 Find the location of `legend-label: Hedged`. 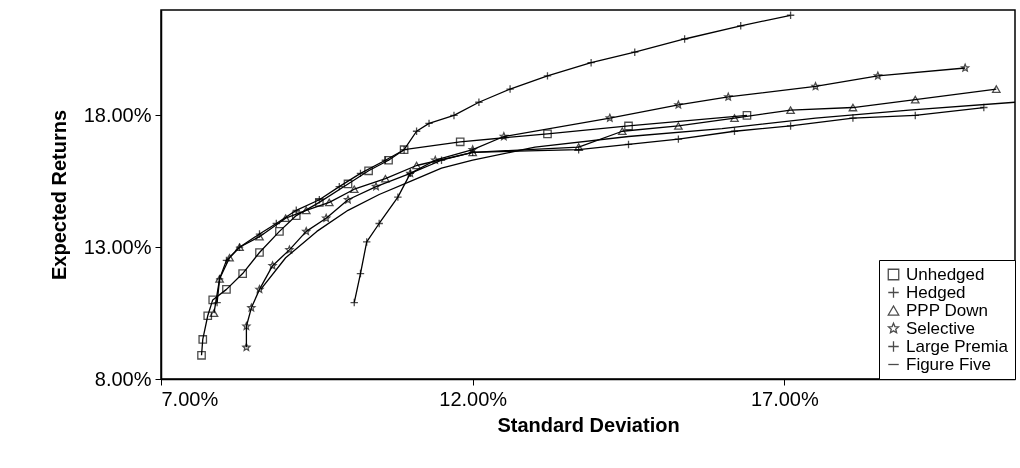

legend-label: Hedged is located at coordinates (936, 292).